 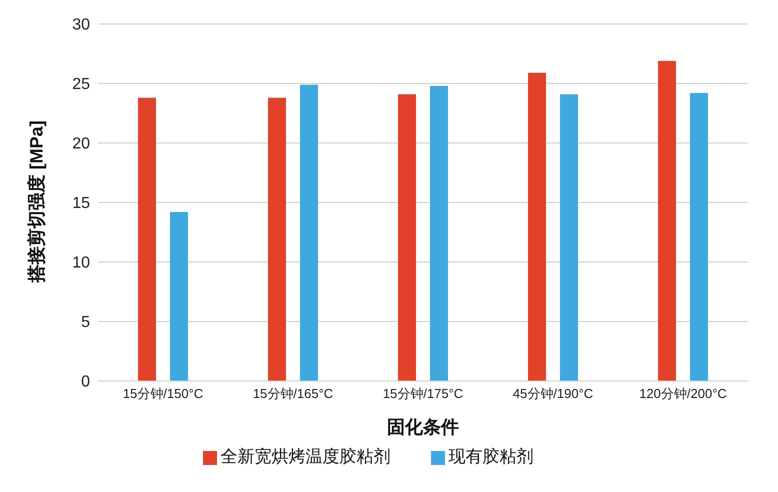 What do you see at coordinates (81, 25) in the screenshot?
I see `y-tick-label: 30` at bounding box center [81, 25].